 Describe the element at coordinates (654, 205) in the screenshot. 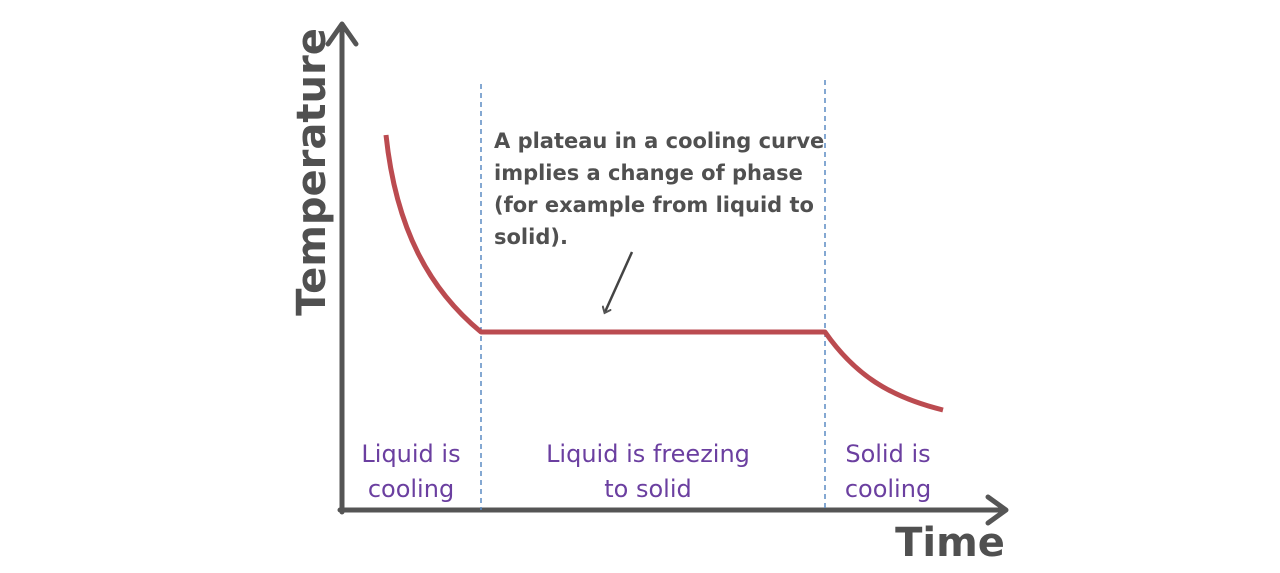

I see `annotation-line: (for example from liquid to` at that location.